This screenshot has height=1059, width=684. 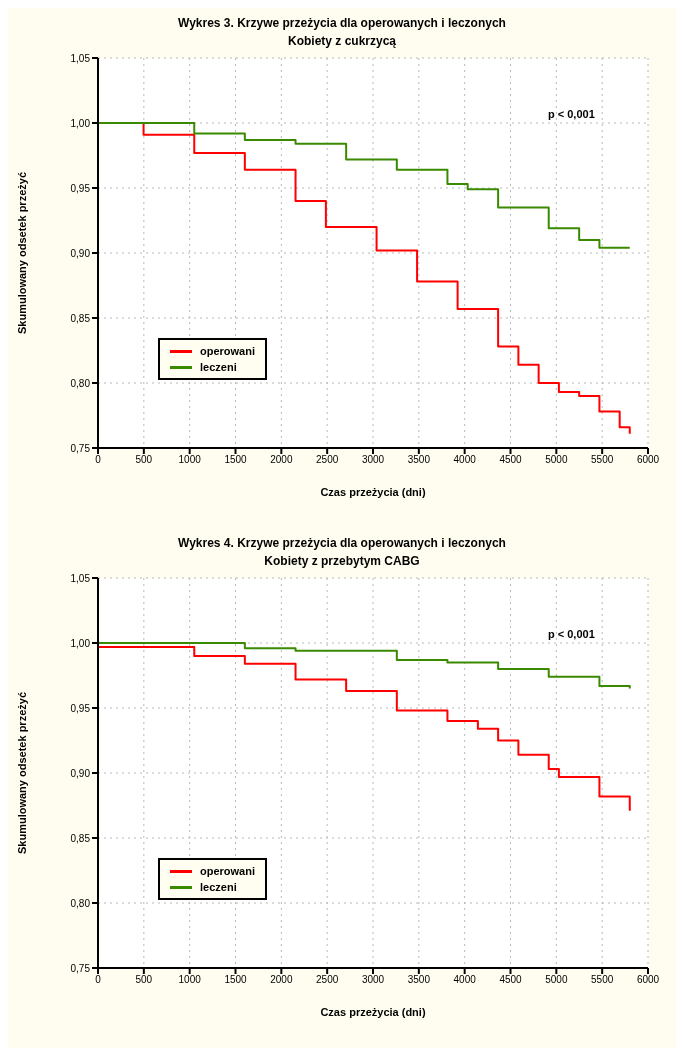 I want to click on chart-subtitle: Kobiety z cukrzycą, so click(x=341, y=40).